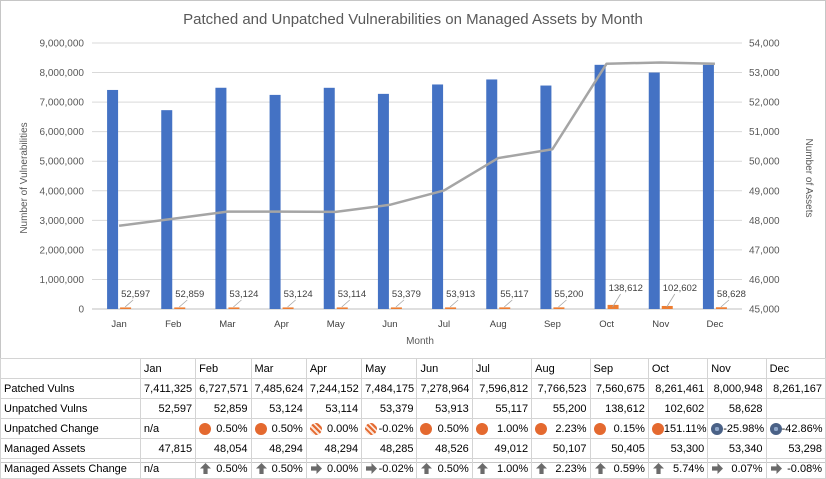  Describe the element at coordinates (278, 388) in the screenshot. I see `table-cell: 7,485,624` at that location.